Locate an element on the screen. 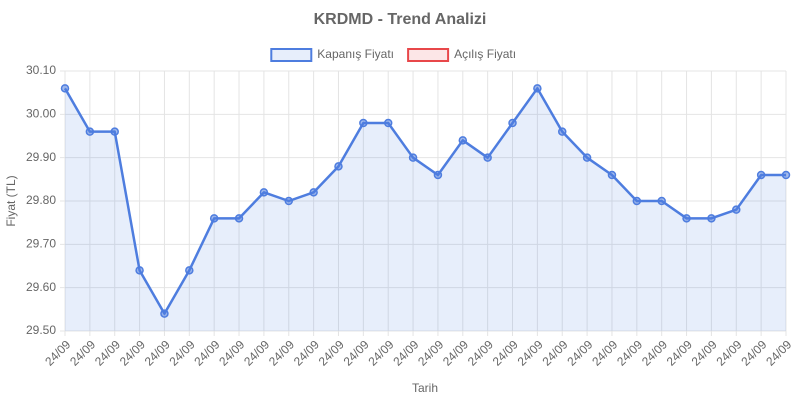 The image size is (800, 400). y-tick-label: 29.50 is located at coordinates (41, 330).